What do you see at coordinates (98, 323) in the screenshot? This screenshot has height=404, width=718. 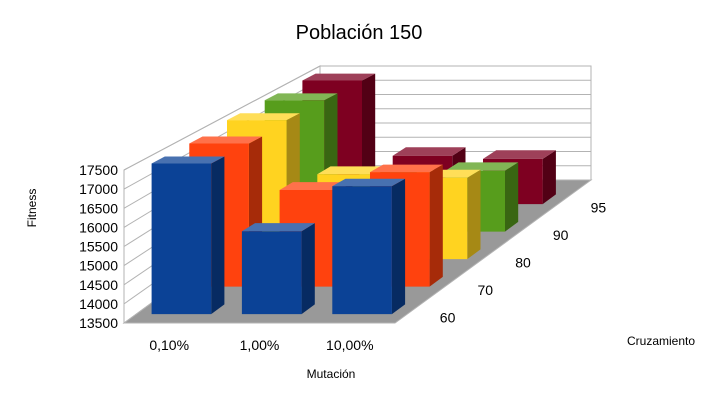 I see `y-tick-label: 13500` at bounding box center [98, 323].